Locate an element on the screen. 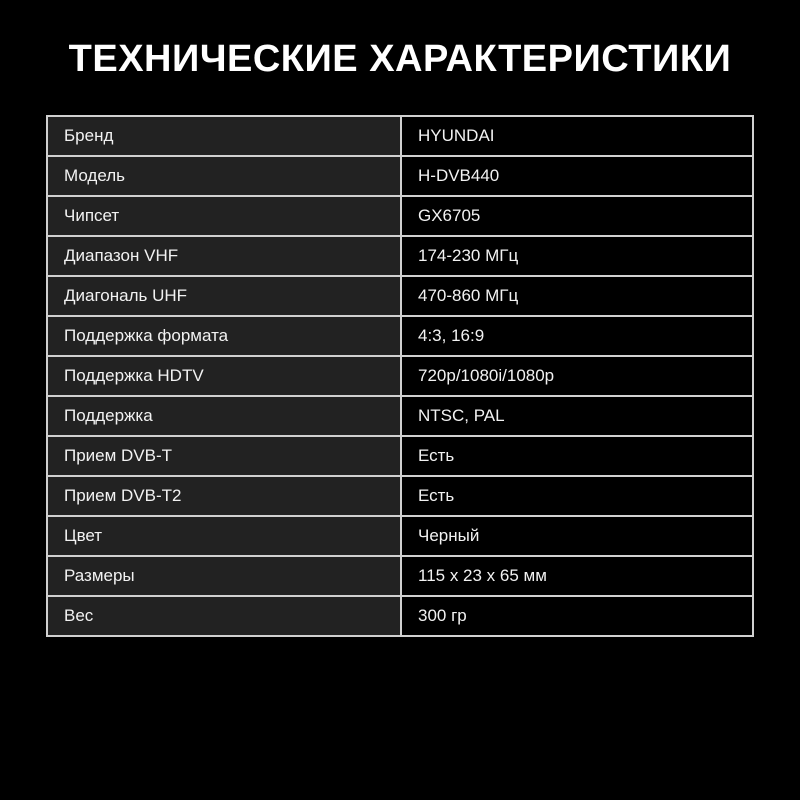 The image size is (800, 800). table-row: Прием DVB-T2 Есть is located at coordinates (400, 496).